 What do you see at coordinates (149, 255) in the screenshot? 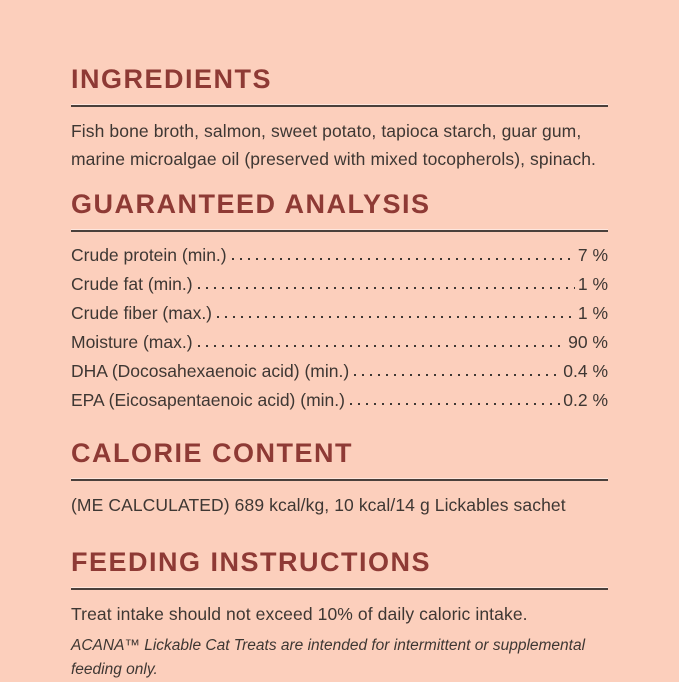
I see `analysis-label: Crude protein (min.)` at bounding box center [149, 255].